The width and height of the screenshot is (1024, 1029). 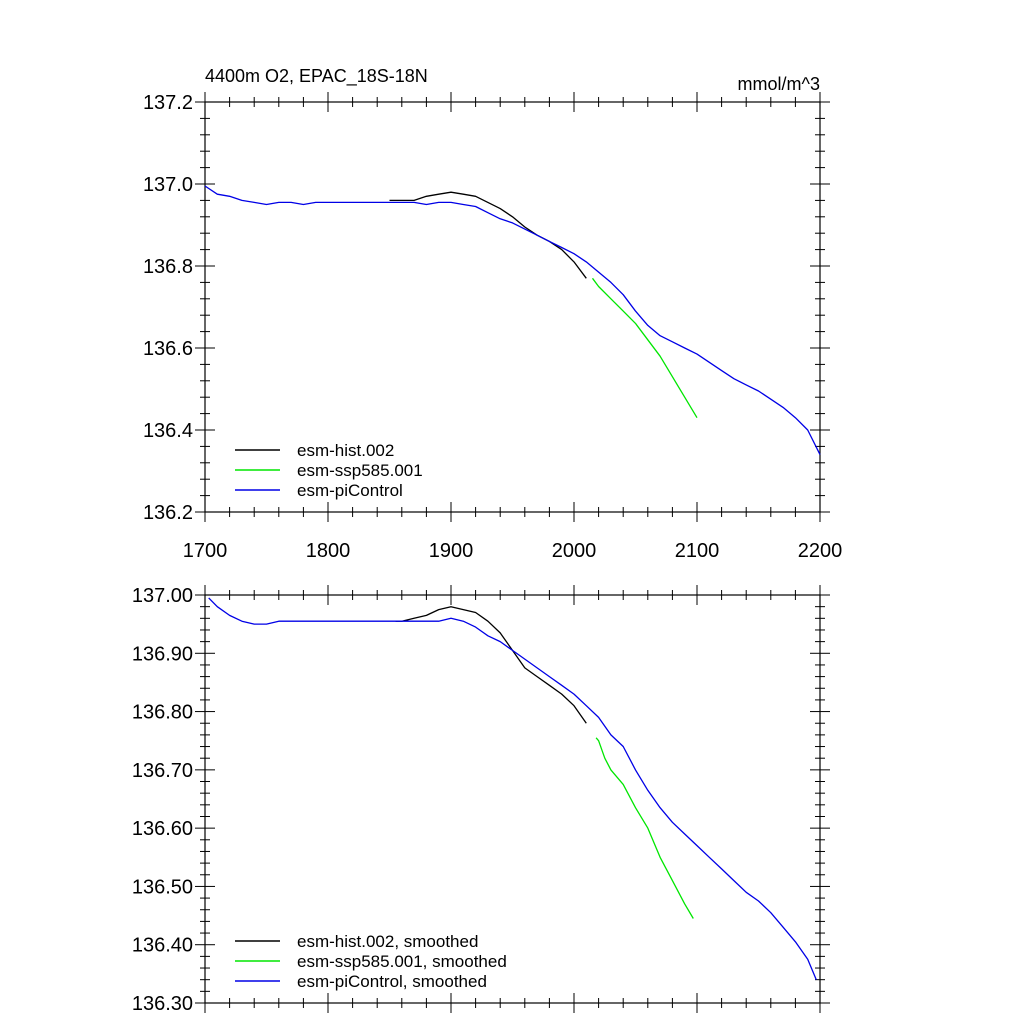 I want to click on panel-1-units-label: mmol/m^3, so click(x=779, y=84).